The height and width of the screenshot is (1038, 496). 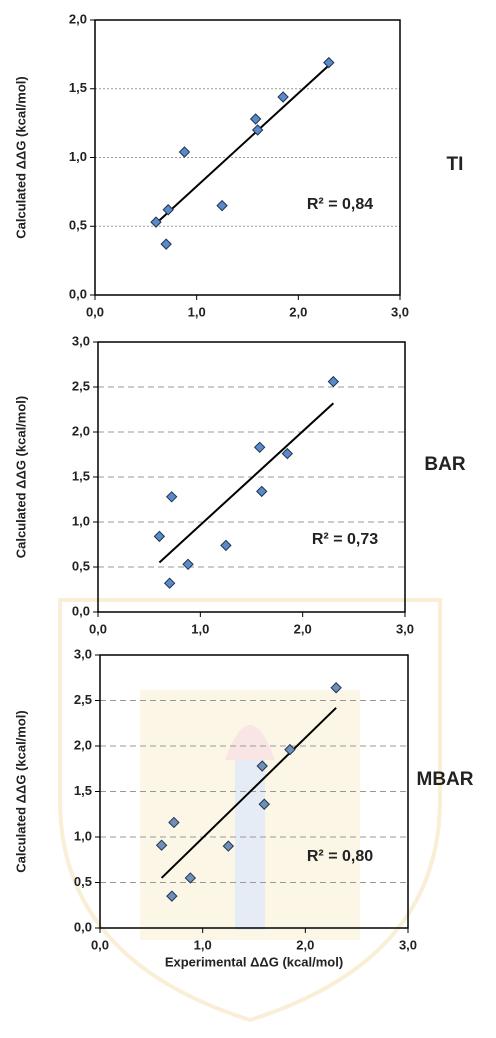 I want to click on panel-label: MBAR, so click(x=445, y=779).